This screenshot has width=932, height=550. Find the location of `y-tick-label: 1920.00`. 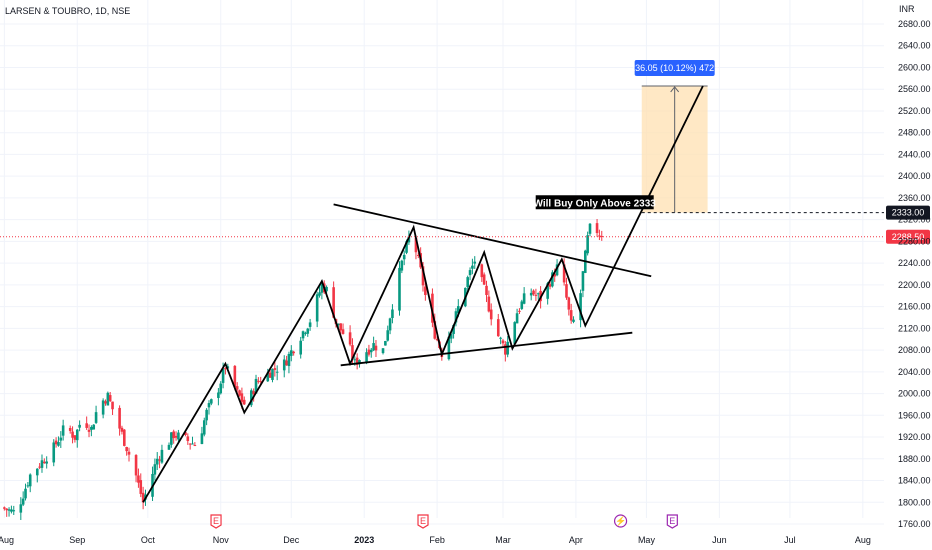

y-tick-label: 1920.00 is located at coordinates (914, 437).